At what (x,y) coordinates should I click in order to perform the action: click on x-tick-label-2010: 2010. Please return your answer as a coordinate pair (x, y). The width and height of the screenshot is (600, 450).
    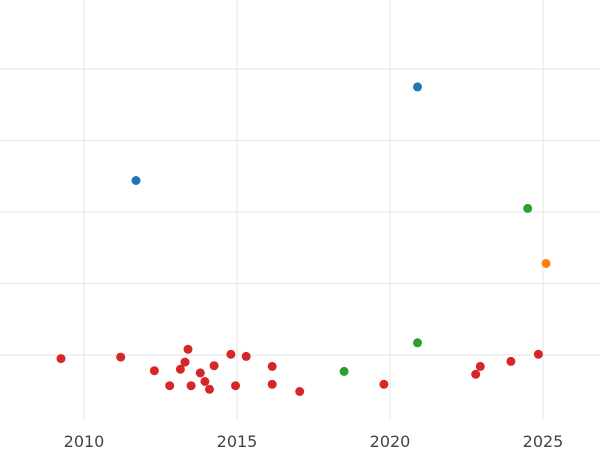
    Looking at the image, I should click on (84, 441).